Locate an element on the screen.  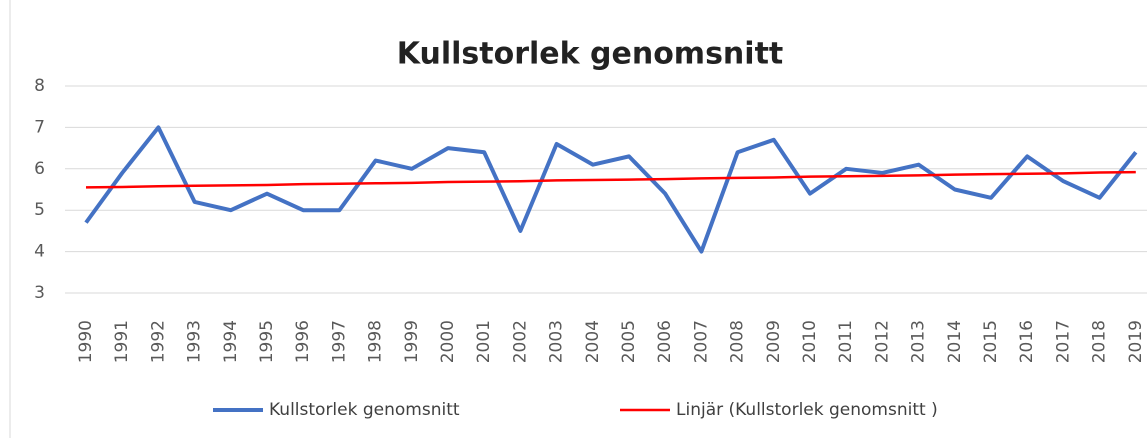
x-tick-label: 2018 is located at coordinates (1100, 341).